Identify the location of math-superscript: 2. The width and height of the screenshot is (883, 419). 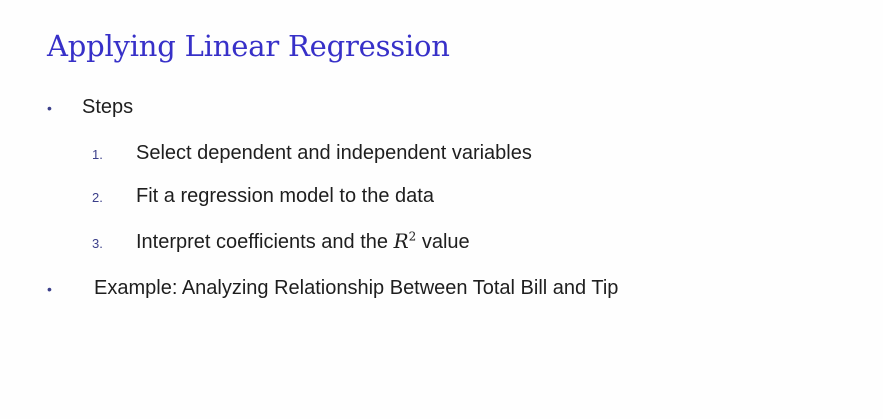
(412, 236).